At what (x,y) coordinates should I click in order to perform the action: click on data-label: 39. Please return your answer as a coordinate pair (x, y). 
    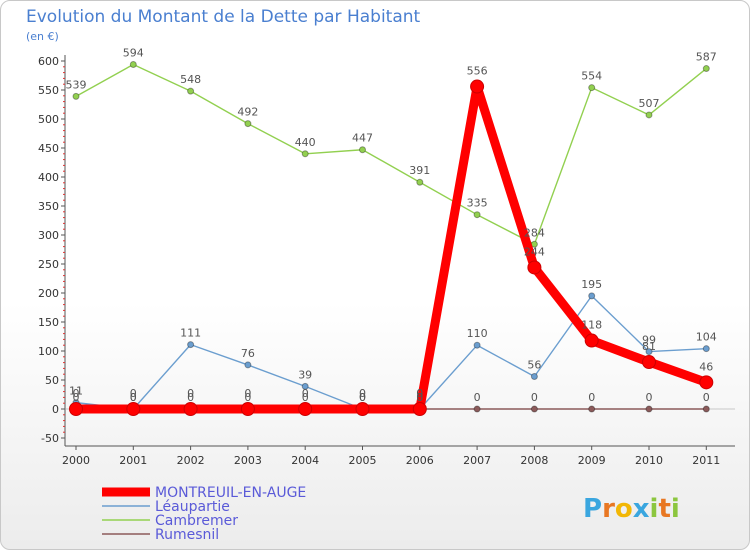
    Looking at the image, I should click on (305, 374).